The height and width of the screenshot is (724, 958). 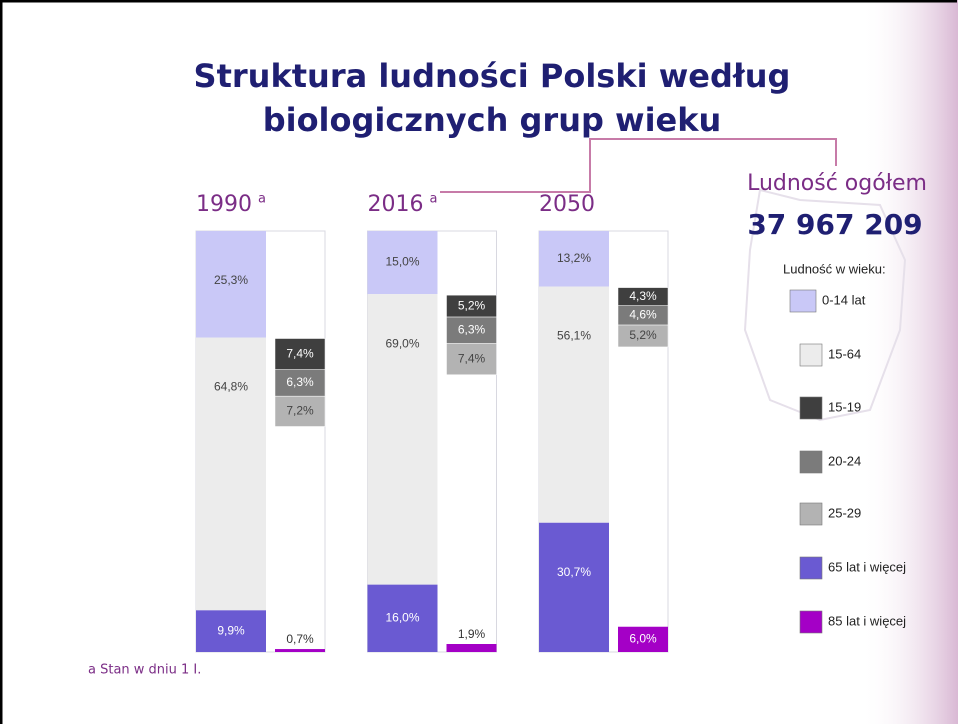 I want to click on value-label: 64,8%, so click(x=231, y=387).